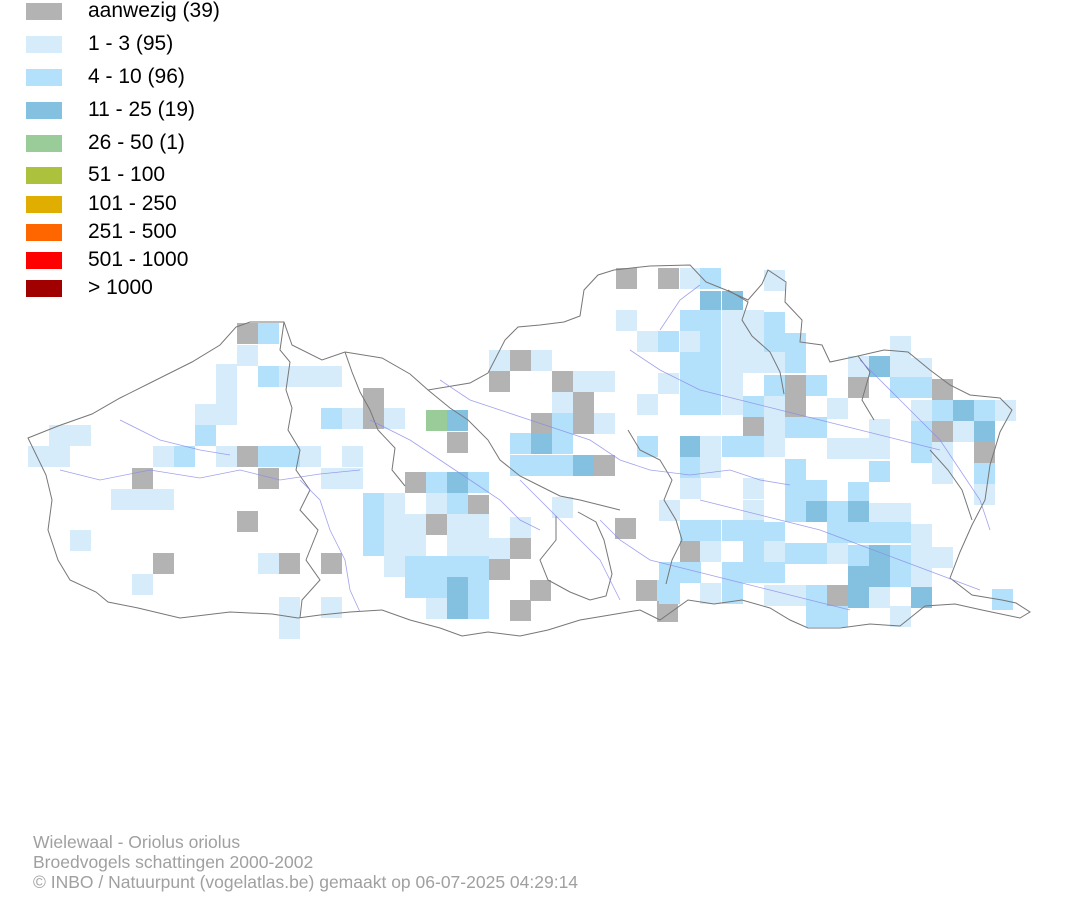 The height and width of the screenshot is (900, 1074). I want to click on legend-label: 26 - 50 (1), so click(136, 142).